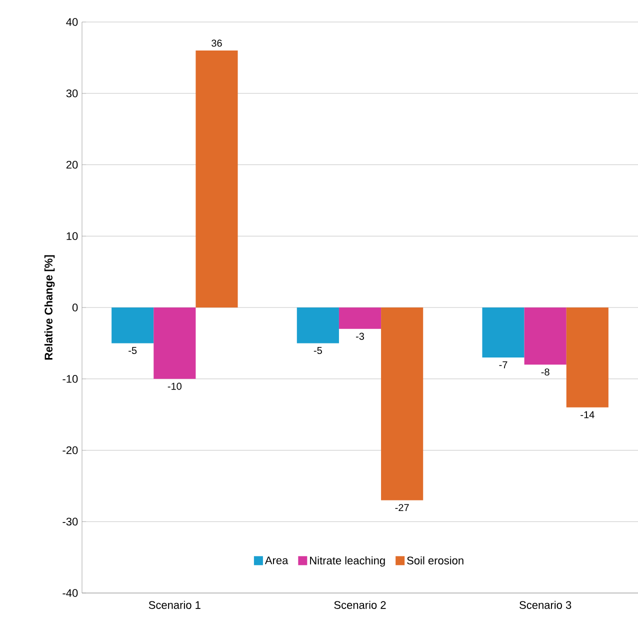  I want to click on y-tick-label: -30, so click(70, 522).